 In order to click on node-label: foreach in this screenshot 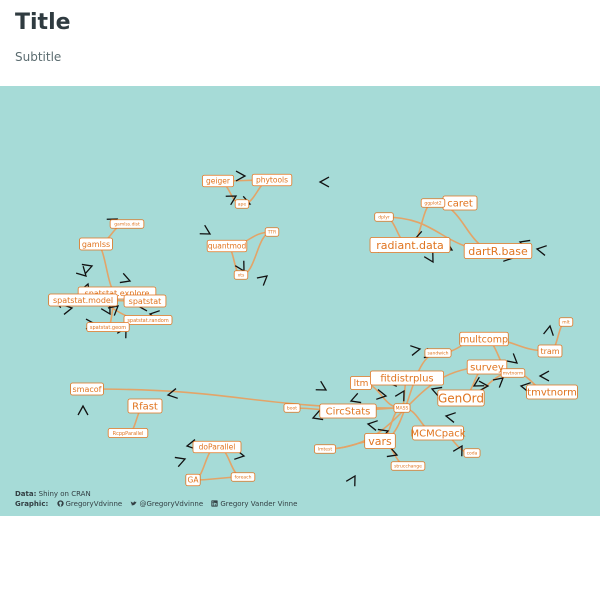, I will do `click(243, 478)`.